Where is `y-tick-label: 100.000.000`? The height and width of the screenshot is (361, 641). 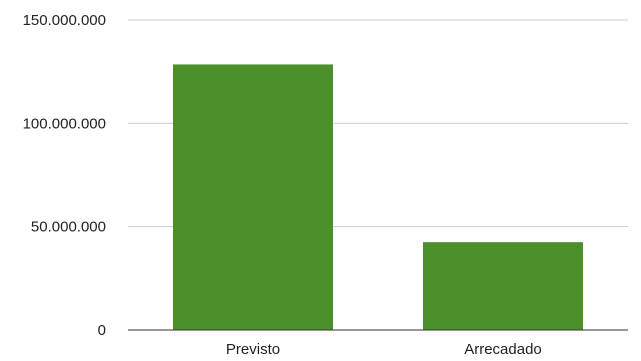 y-tick-label: 100.000.000 is located at coordinates (64, 123).